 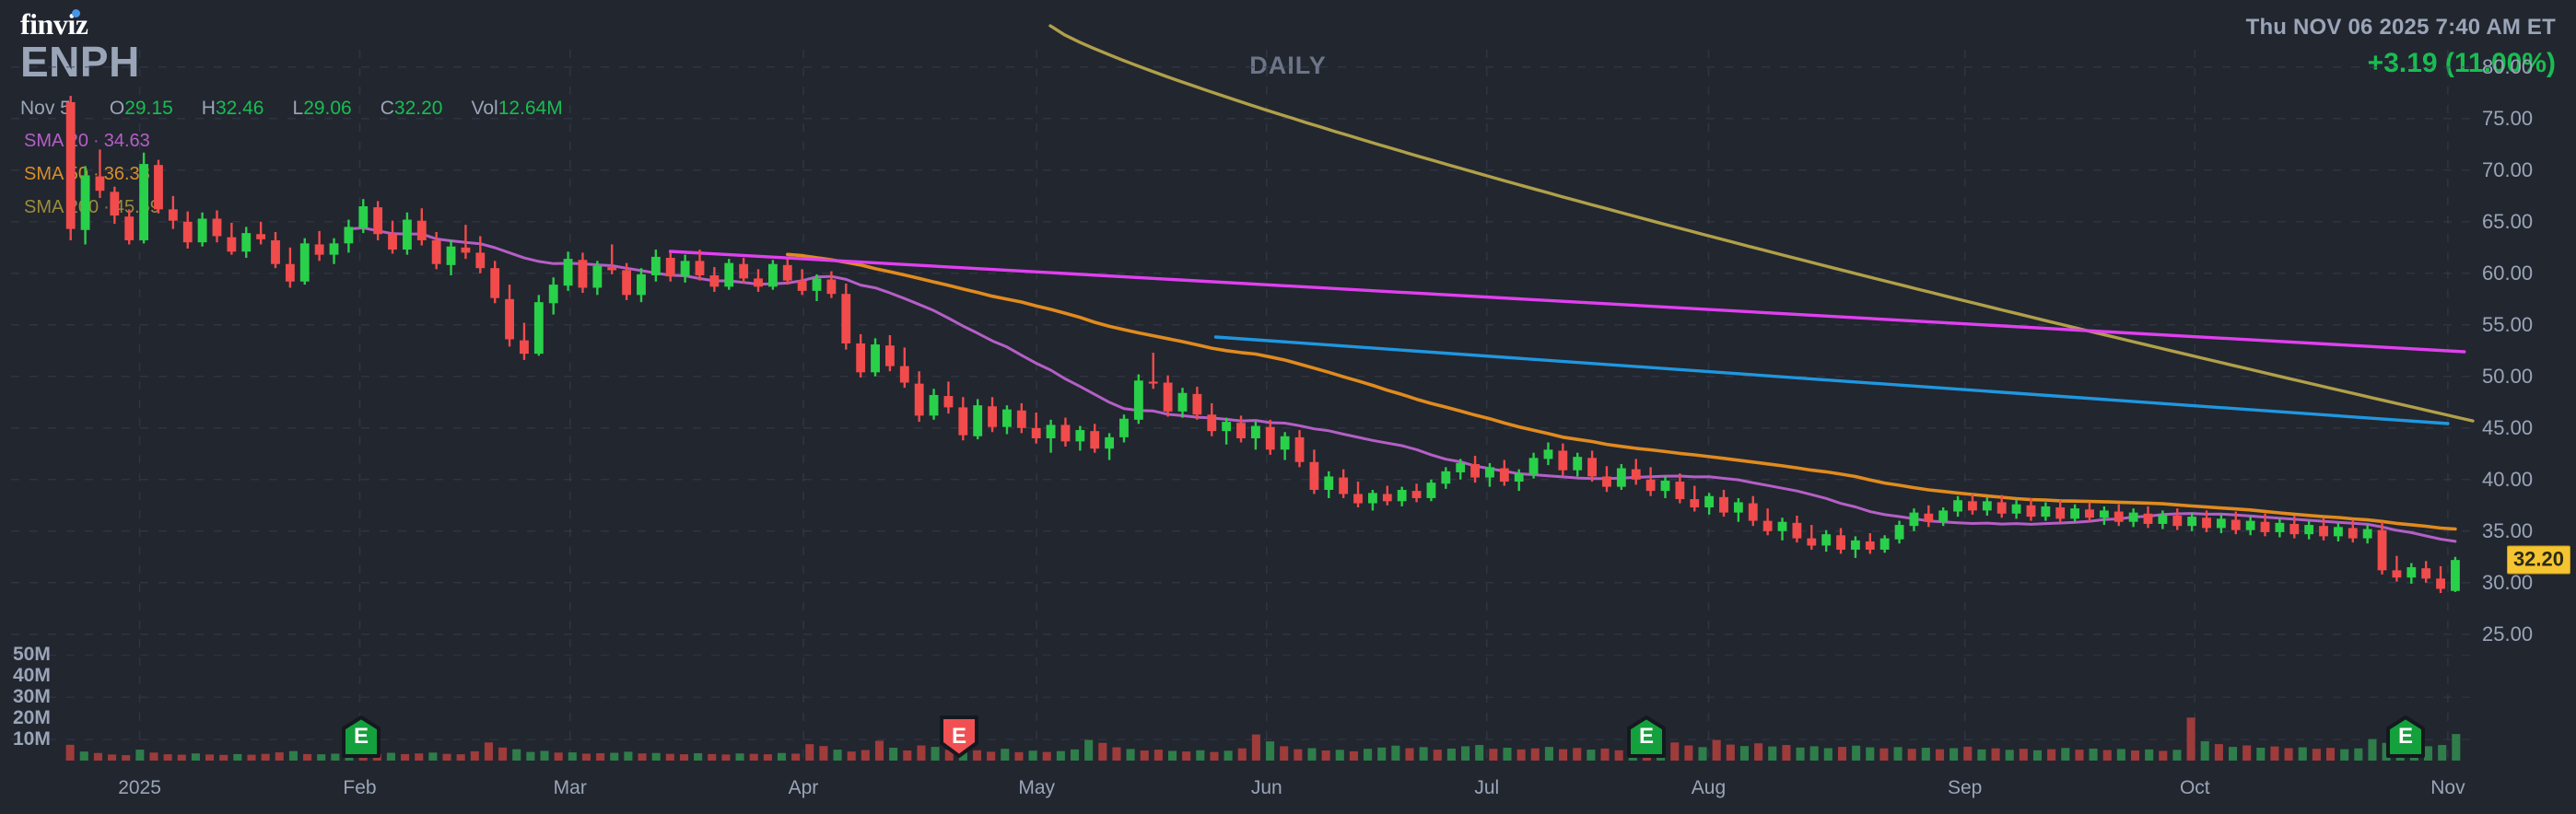 What do you see at coordinates (2461, 63) in the screenshot?
I see `price-change: +3.19 (11.00%)` at bounding box center [2461, 63].